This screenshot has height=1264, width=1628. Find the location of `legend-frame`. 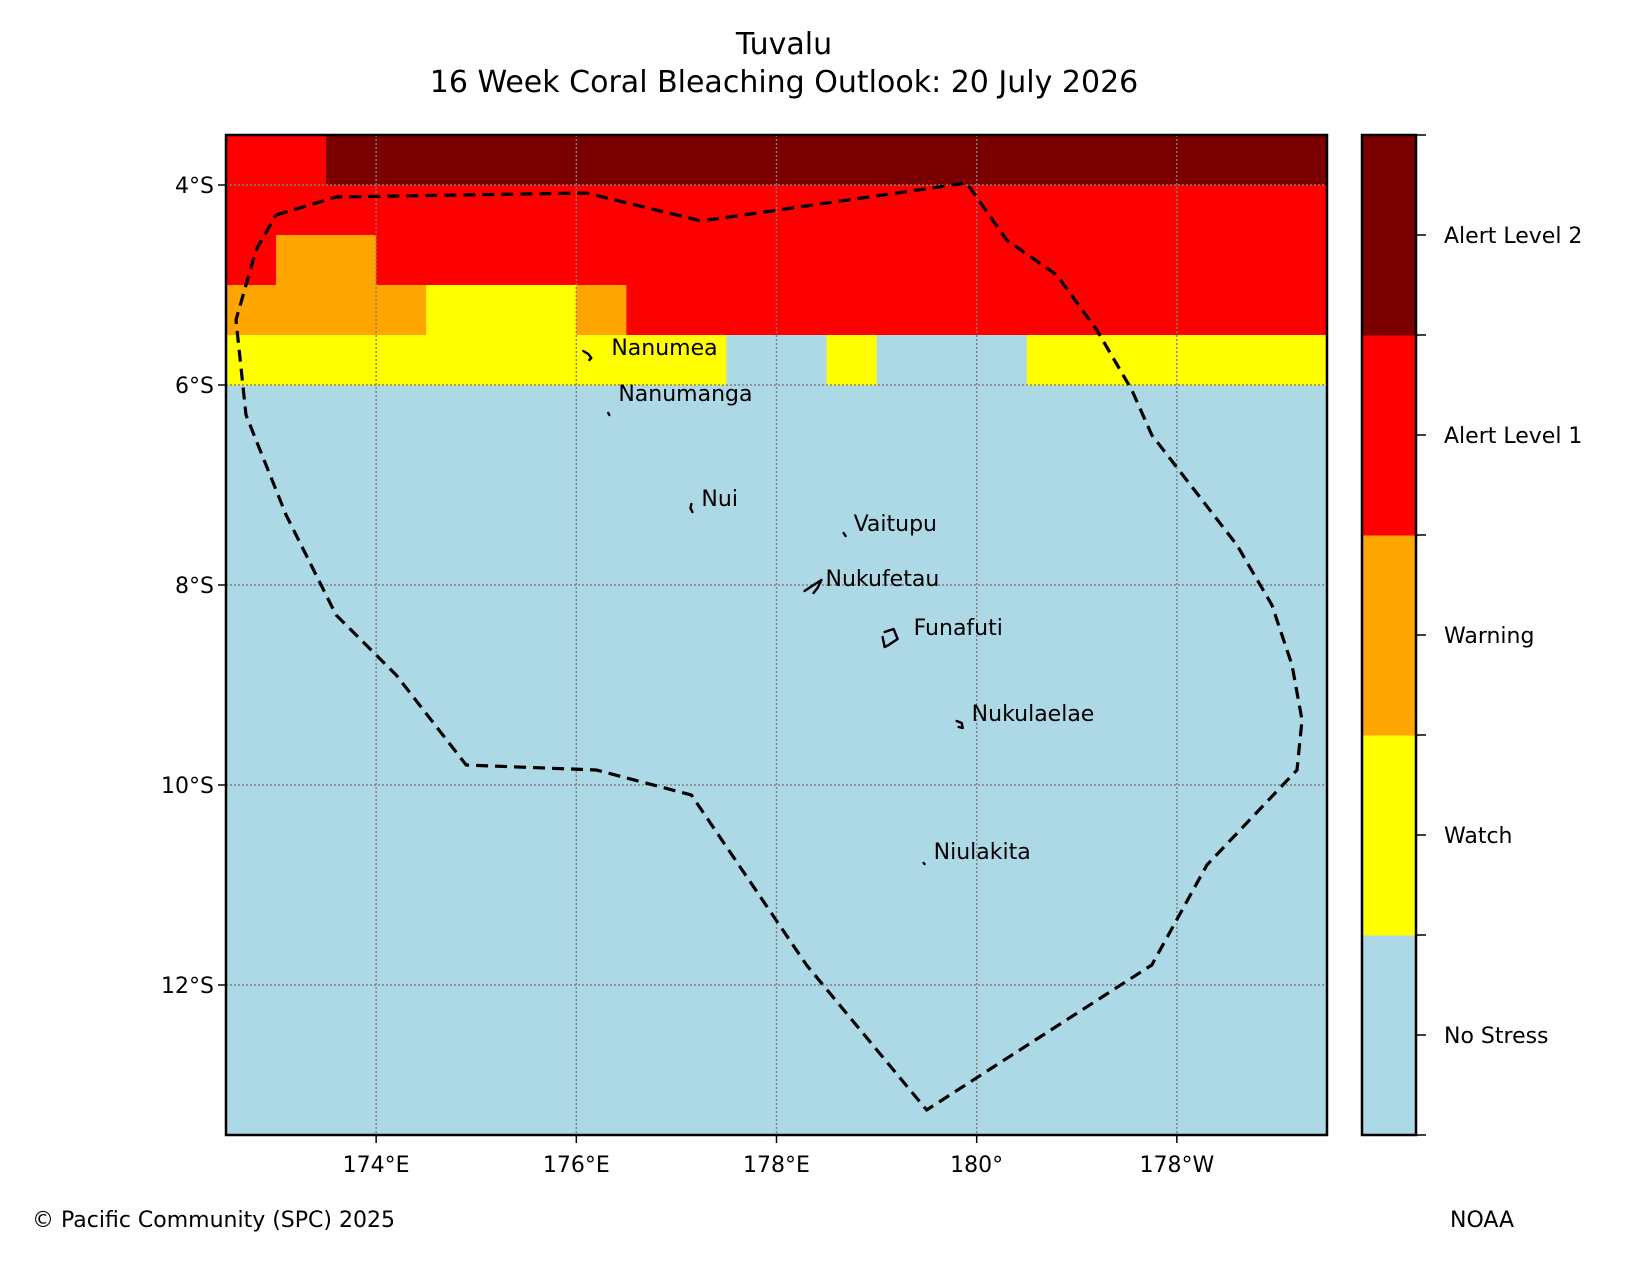

legend-frame is located at coordinates (1389, 635).